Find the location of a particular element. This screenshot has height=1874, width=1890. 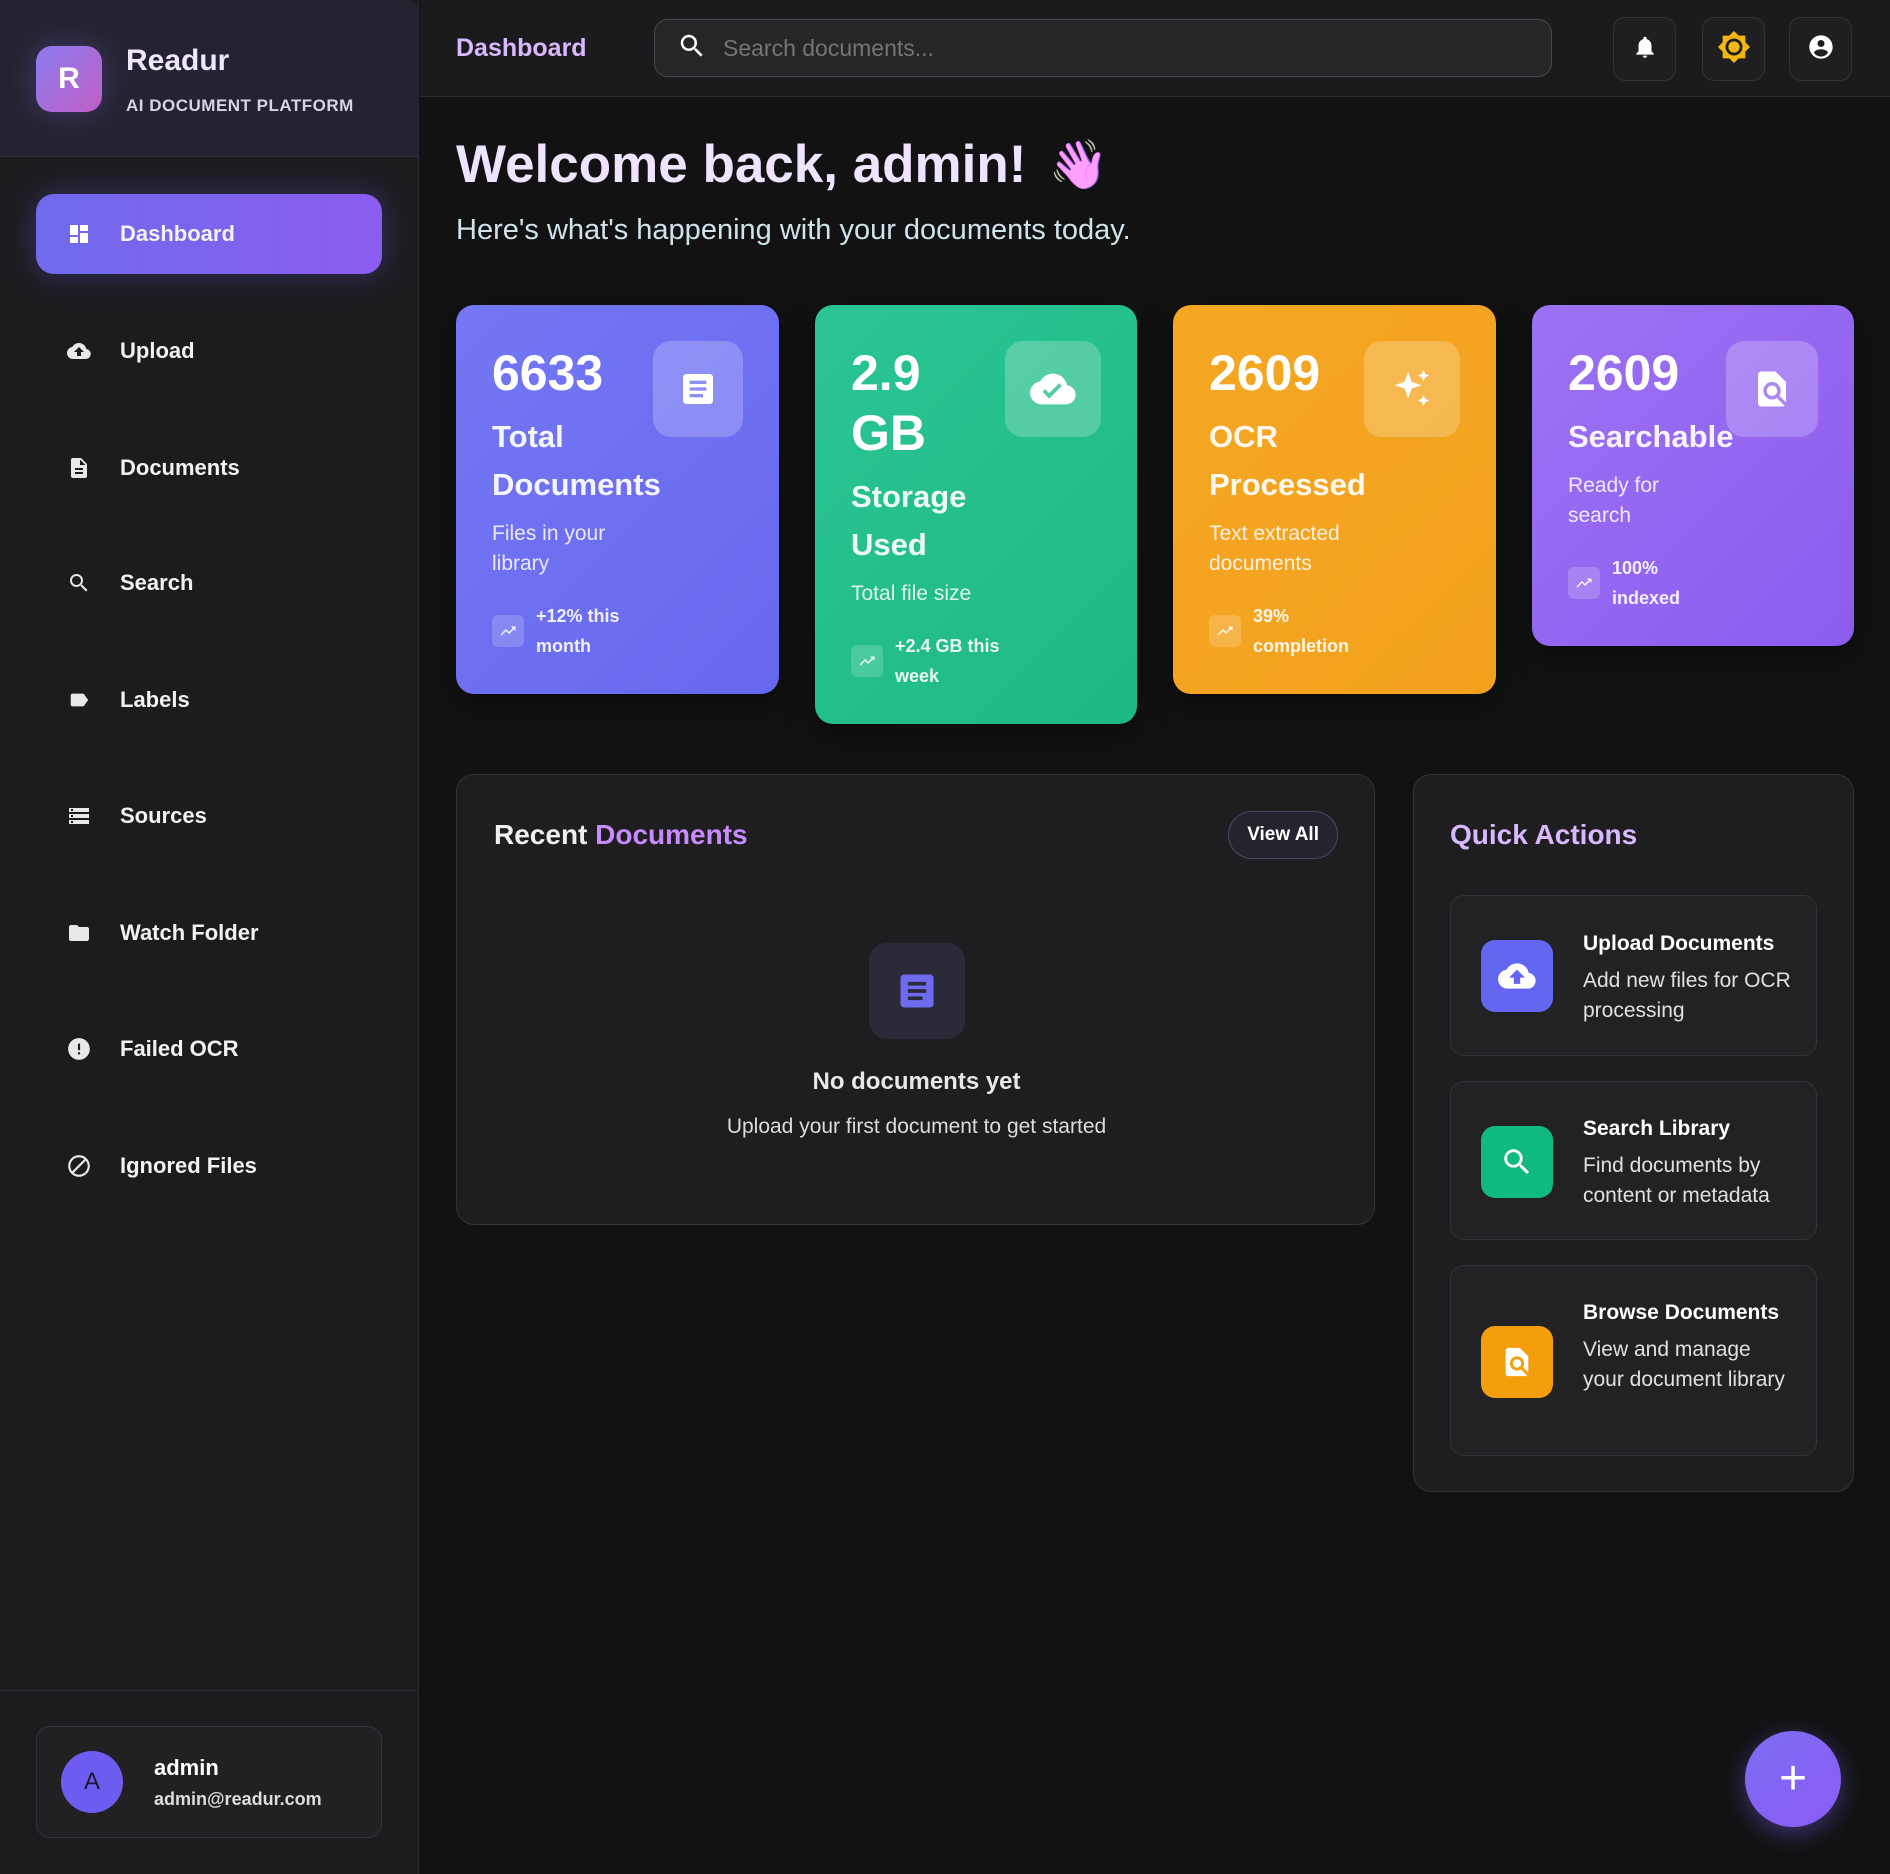

quick-action-desc: View and manage your document library is located at coordinates (1684, 1364).